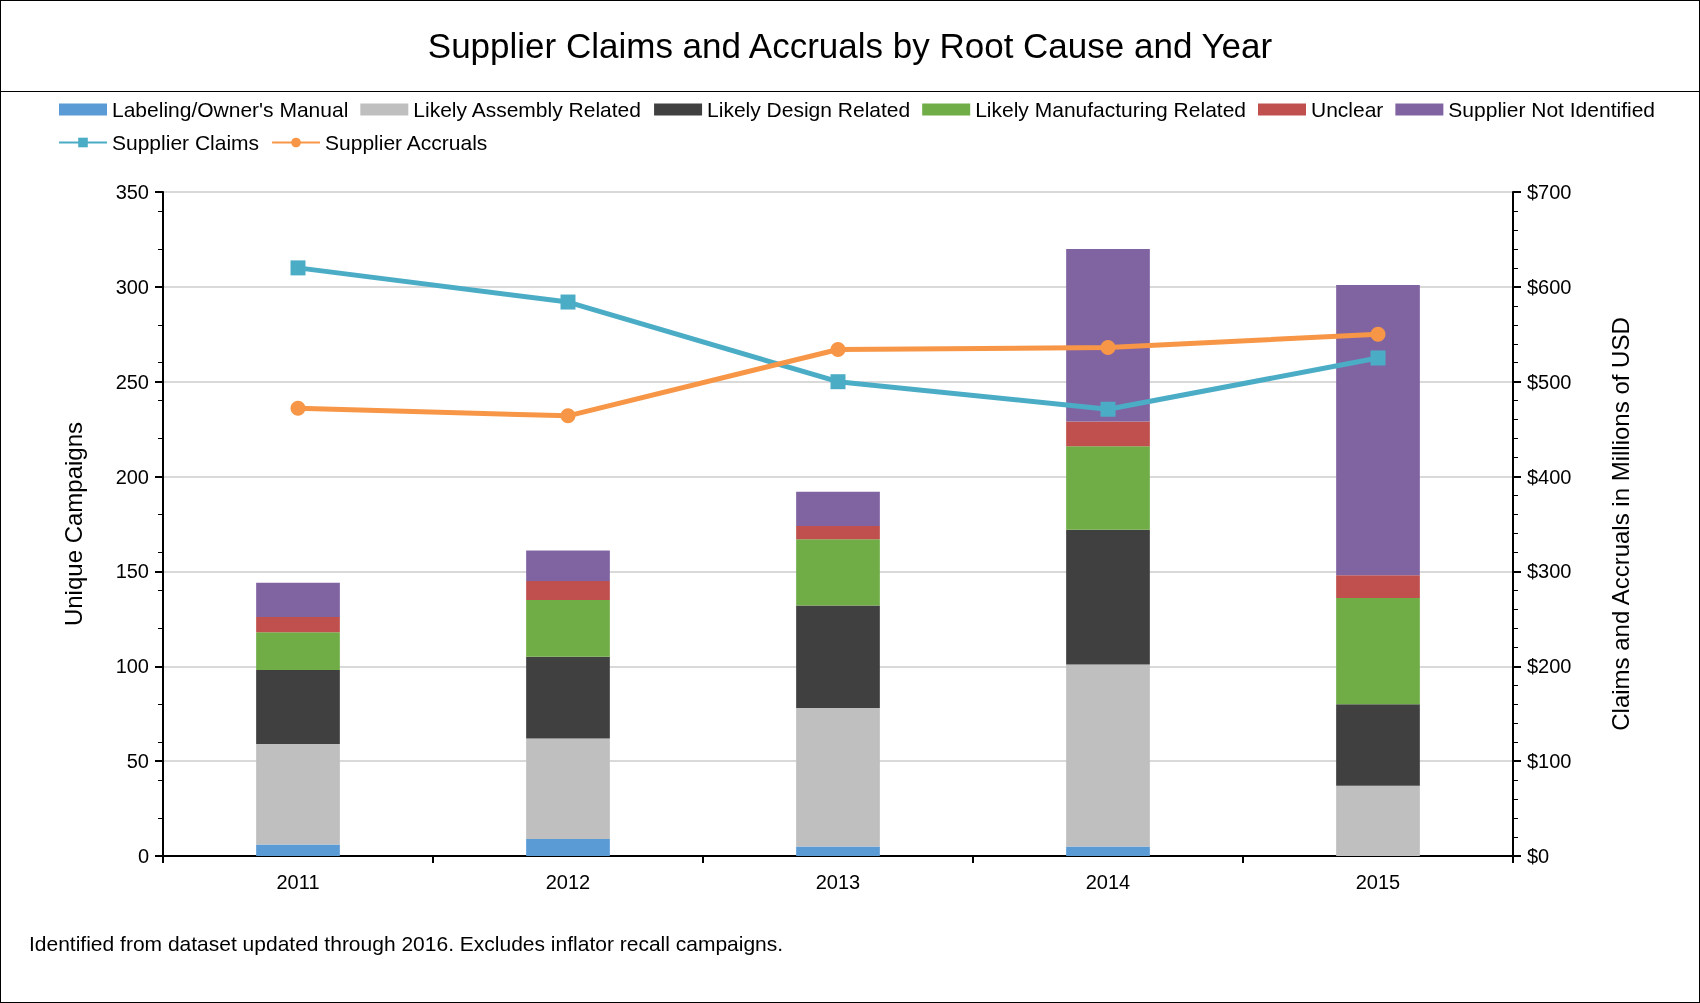 This screenshot has height=1003, width=1700. I want to click on x-tick-label: 2014, so click(1108, 882).